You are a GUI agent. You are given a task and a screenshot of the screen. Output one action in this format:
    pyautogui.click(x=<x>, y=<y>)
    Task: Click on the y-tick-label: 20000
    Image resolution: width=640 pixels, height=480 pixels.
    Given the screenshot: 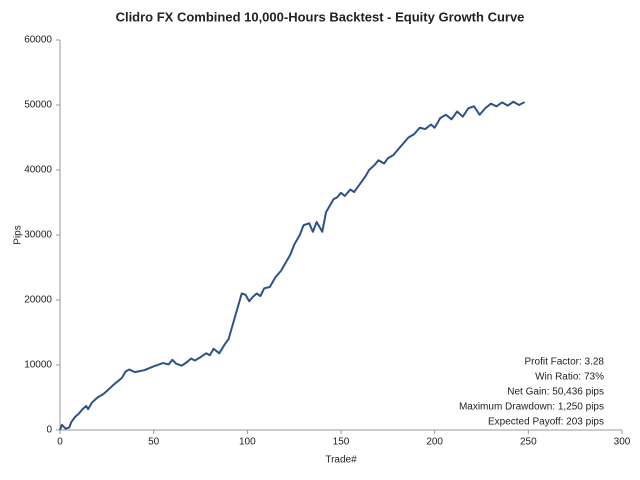 What is the action you would take?
    pyautogui.click(x=38, y=300)
    